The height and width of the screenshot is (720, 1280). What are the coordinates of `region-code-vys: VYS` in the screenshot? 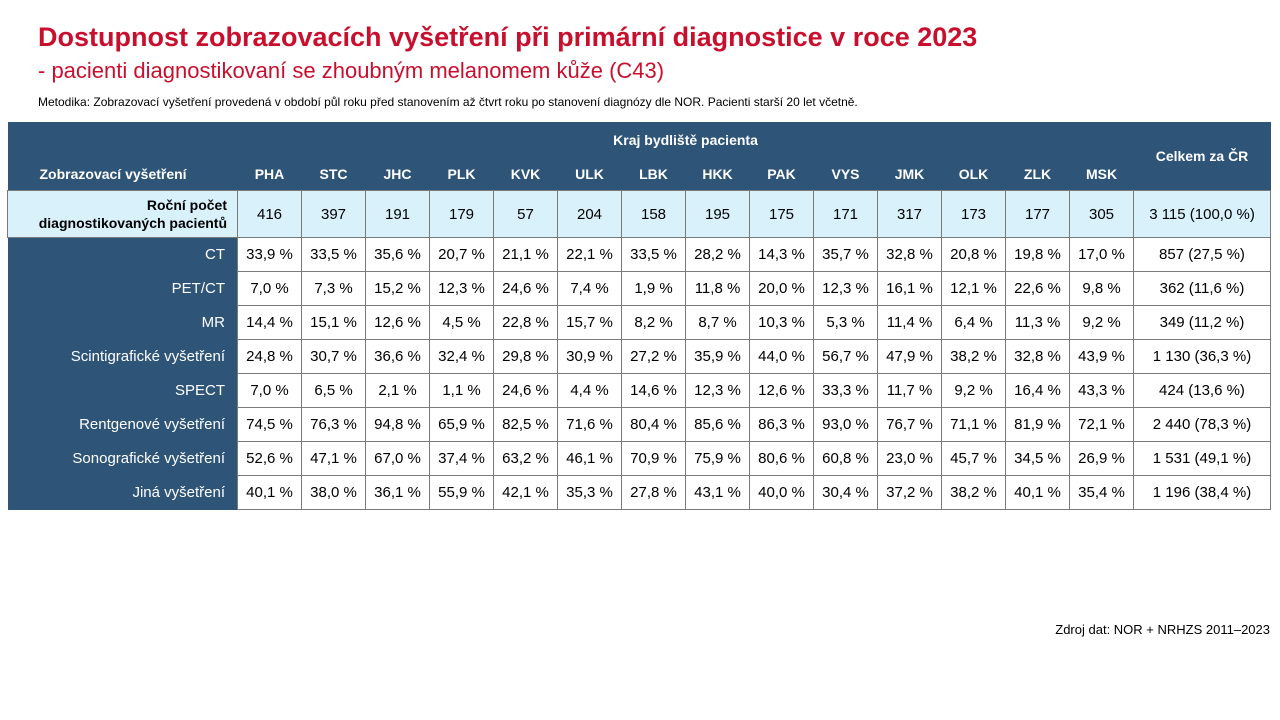 It's located at (845, 174).